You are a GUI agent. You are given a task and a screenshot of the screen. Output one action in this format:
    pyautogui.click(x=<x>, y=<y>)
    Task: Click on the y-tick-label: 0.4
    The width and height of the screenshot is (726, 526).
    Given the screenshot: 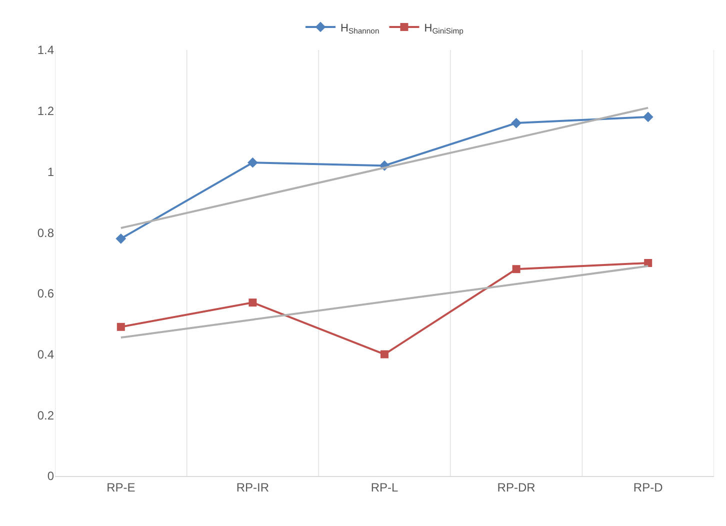 What is the action you would take?
    pyautogui.click(x=45, y=354)
    